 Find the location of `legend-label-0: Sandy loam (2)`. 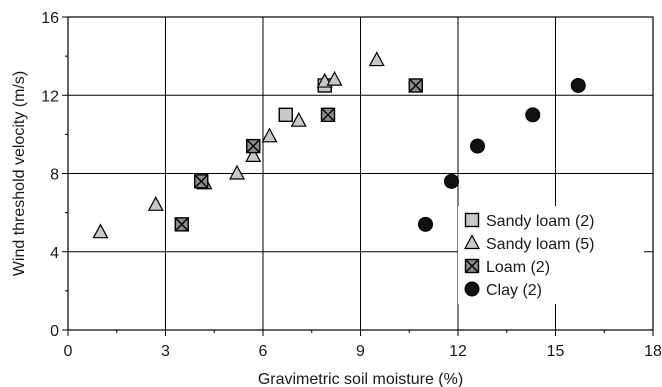

legend-label-0: Sandy loam (2) is located at coordinates (540, 221).